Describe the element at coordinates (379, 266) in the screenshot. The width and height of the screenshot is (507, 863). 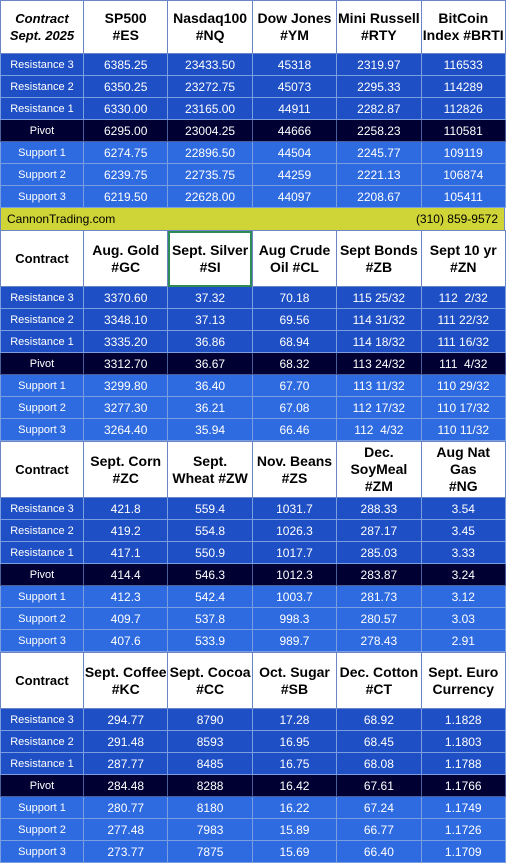
I see `instrument-header-line: #ZB` at that location.